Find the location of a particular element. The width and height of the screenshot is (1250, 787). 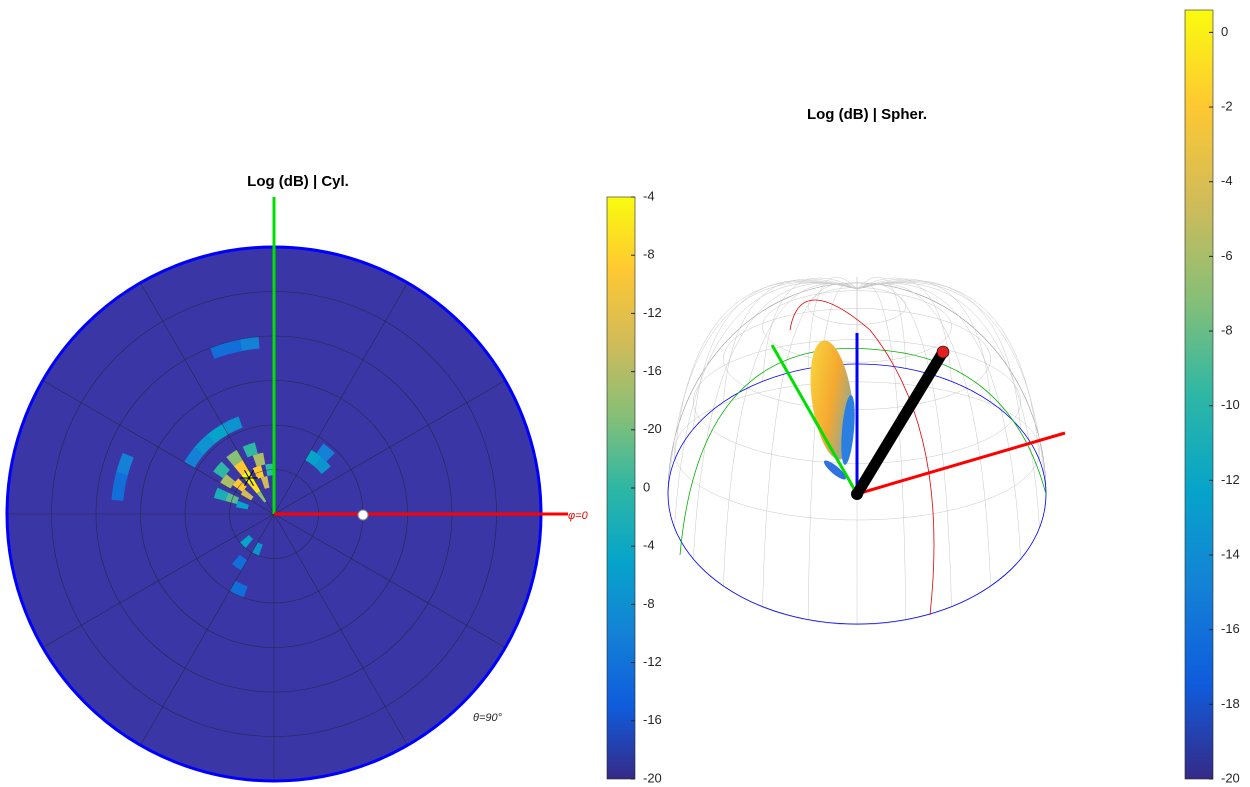

chart-title: Log (dB) | Cyl. is located at coordinates (298, 181).